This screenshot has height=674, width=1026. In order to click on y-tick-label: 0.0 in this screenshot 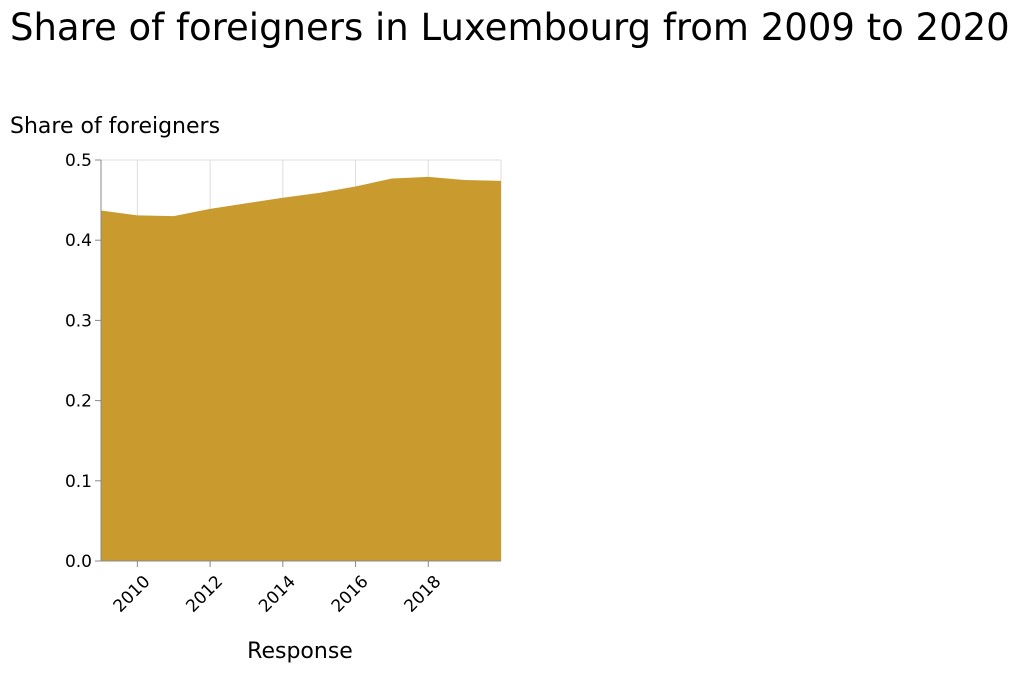, I will do `click(78, 562)`.